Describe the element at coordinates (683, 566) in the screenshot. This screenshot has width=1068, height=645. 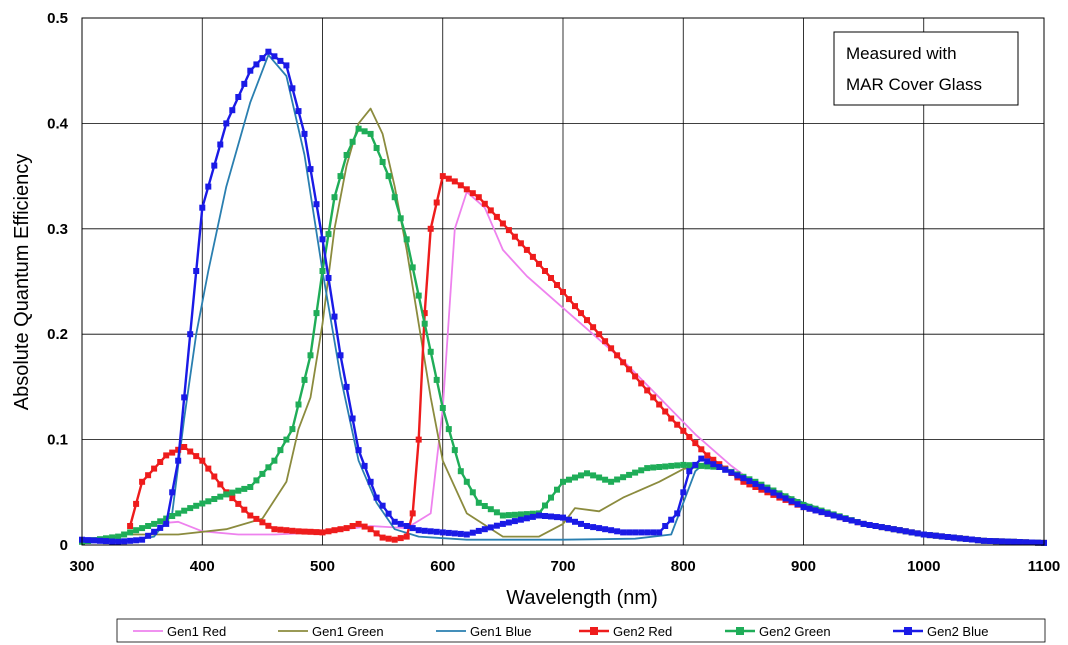
I see `x-tick-label: 800` at that location.